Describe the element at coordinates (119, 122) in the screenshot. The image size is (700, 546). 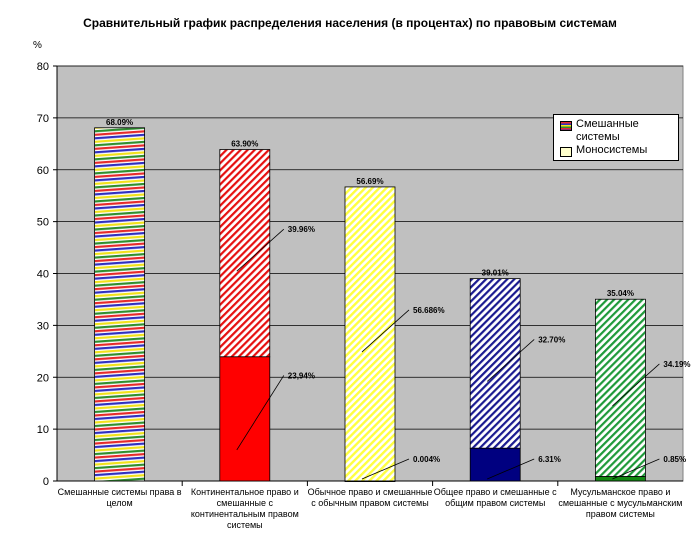
I see `data-label-total: 68.09%` at that location.